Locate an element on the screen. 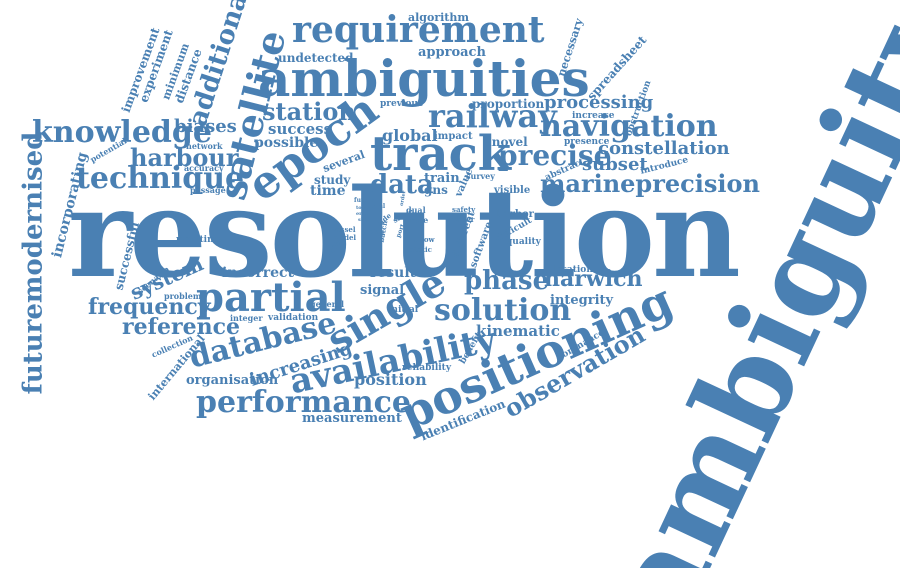 The height and width of the screenshot is (568, 900). word-result: result is located at coordinates (393, 273).